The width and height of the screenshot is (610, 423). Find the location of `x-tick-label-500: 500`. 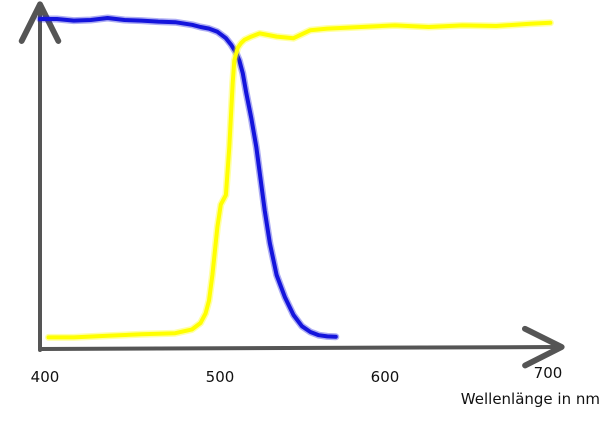

x-tick-label-500: 500 is located at coordinates (220, 377).